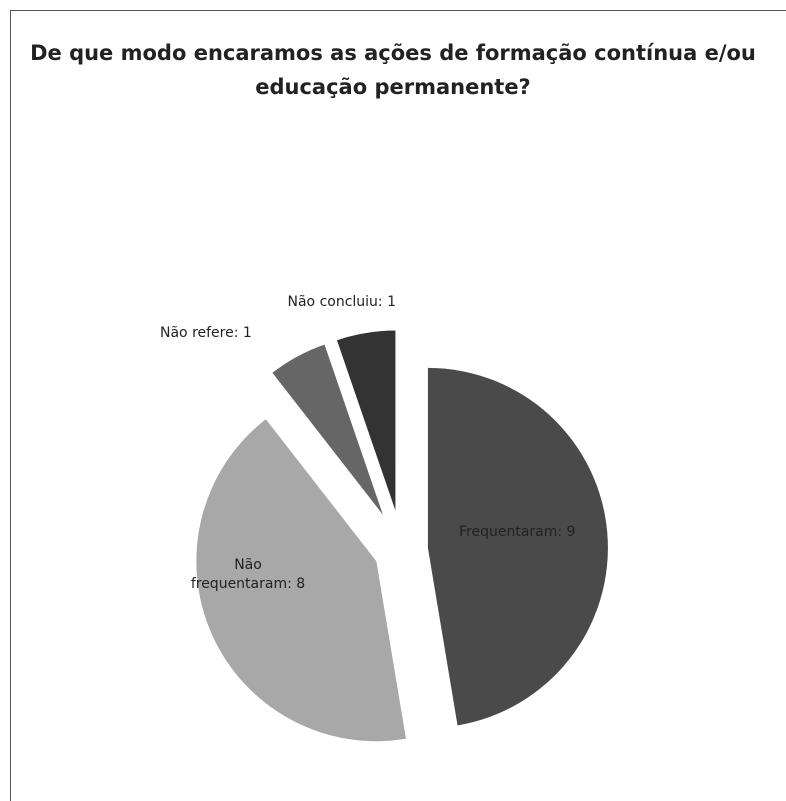  What do you see at coordinates (248, 574) in the screenshot?
I see `data-label: Não frequentaram: 8` at bounding box center [248, 574].